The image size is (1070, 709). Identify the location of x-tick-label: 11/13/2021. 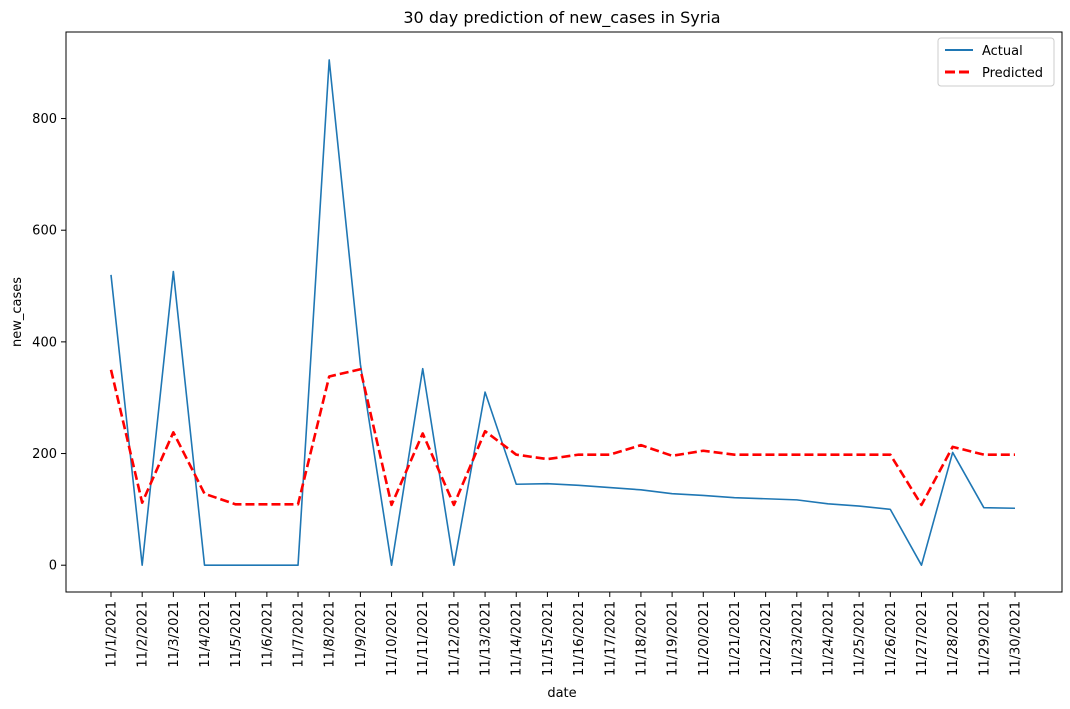
(486, 638).